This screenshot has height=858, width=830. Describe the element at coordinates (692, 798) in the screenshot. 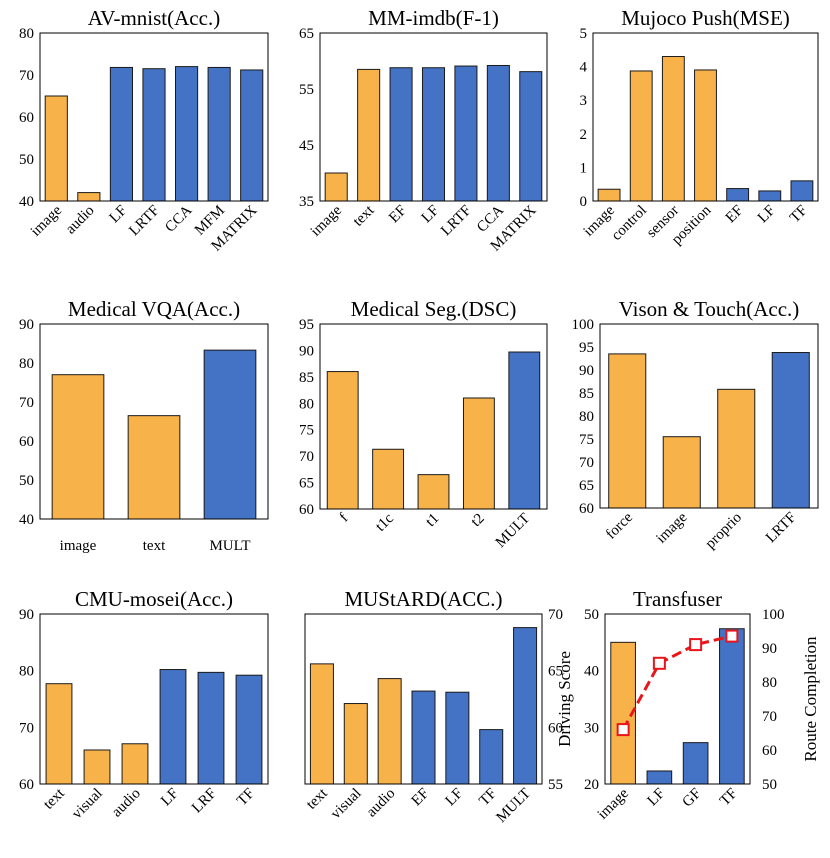

I see `x-tick-label: GF` at that location.